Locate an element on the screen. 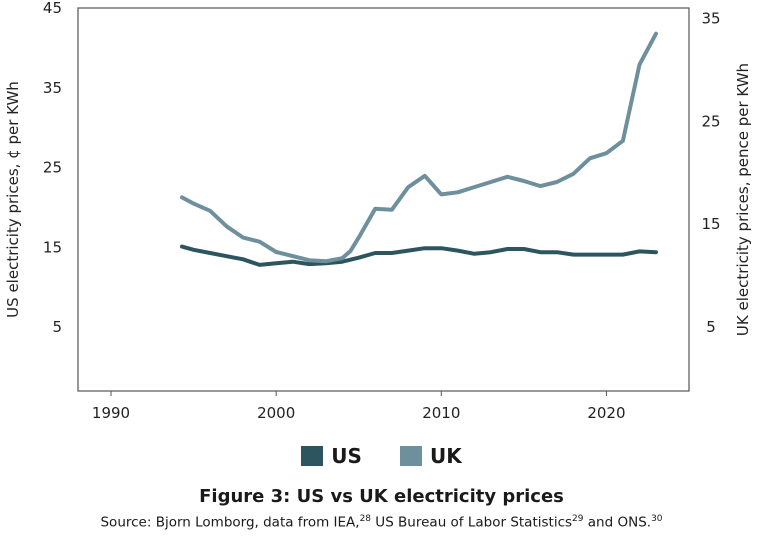  y-tick-label-left: 25 is located at coordinates (52, 168).